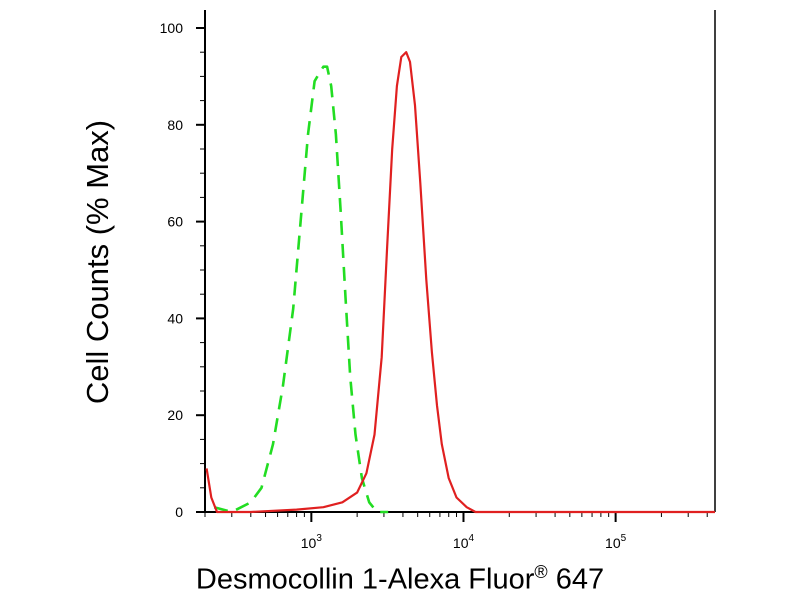  I want to click on x-axis-label-number: 647, so click(580, 579).